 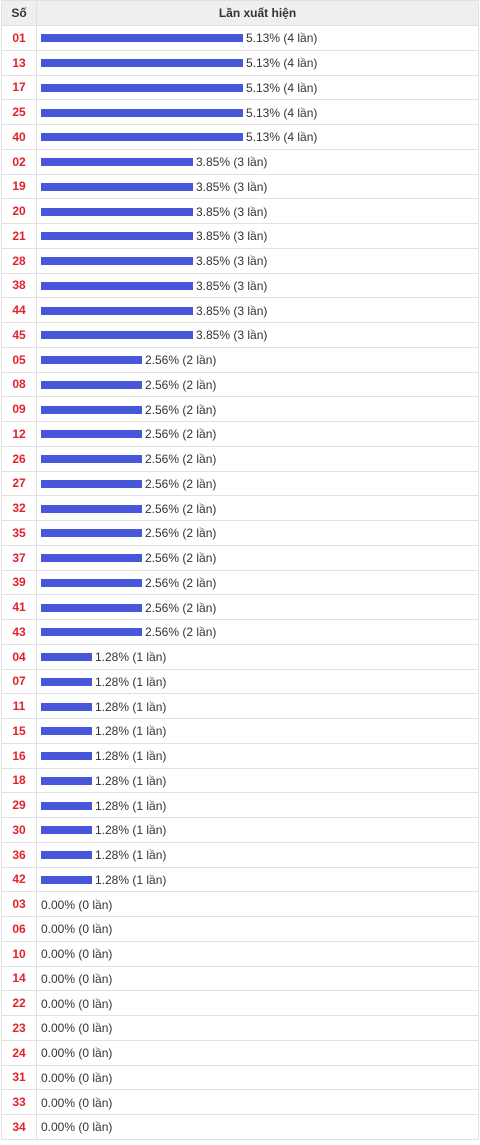 What do you see at coordinates (19, 929) in the screenshot?
I see `row-number: 06` at bounding box center [19, 929].